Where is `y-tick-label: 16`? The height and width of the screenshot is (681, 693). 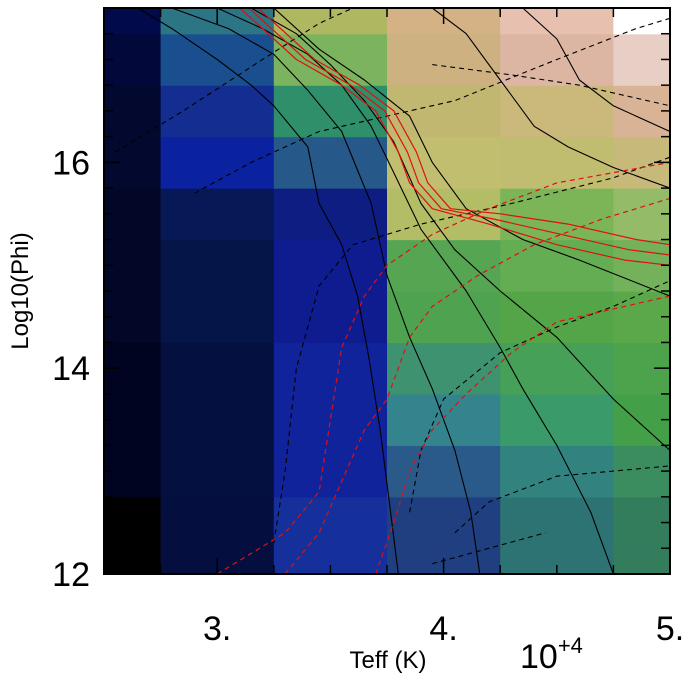 y-tick-label: 16 is located at coordinates (71, 163).